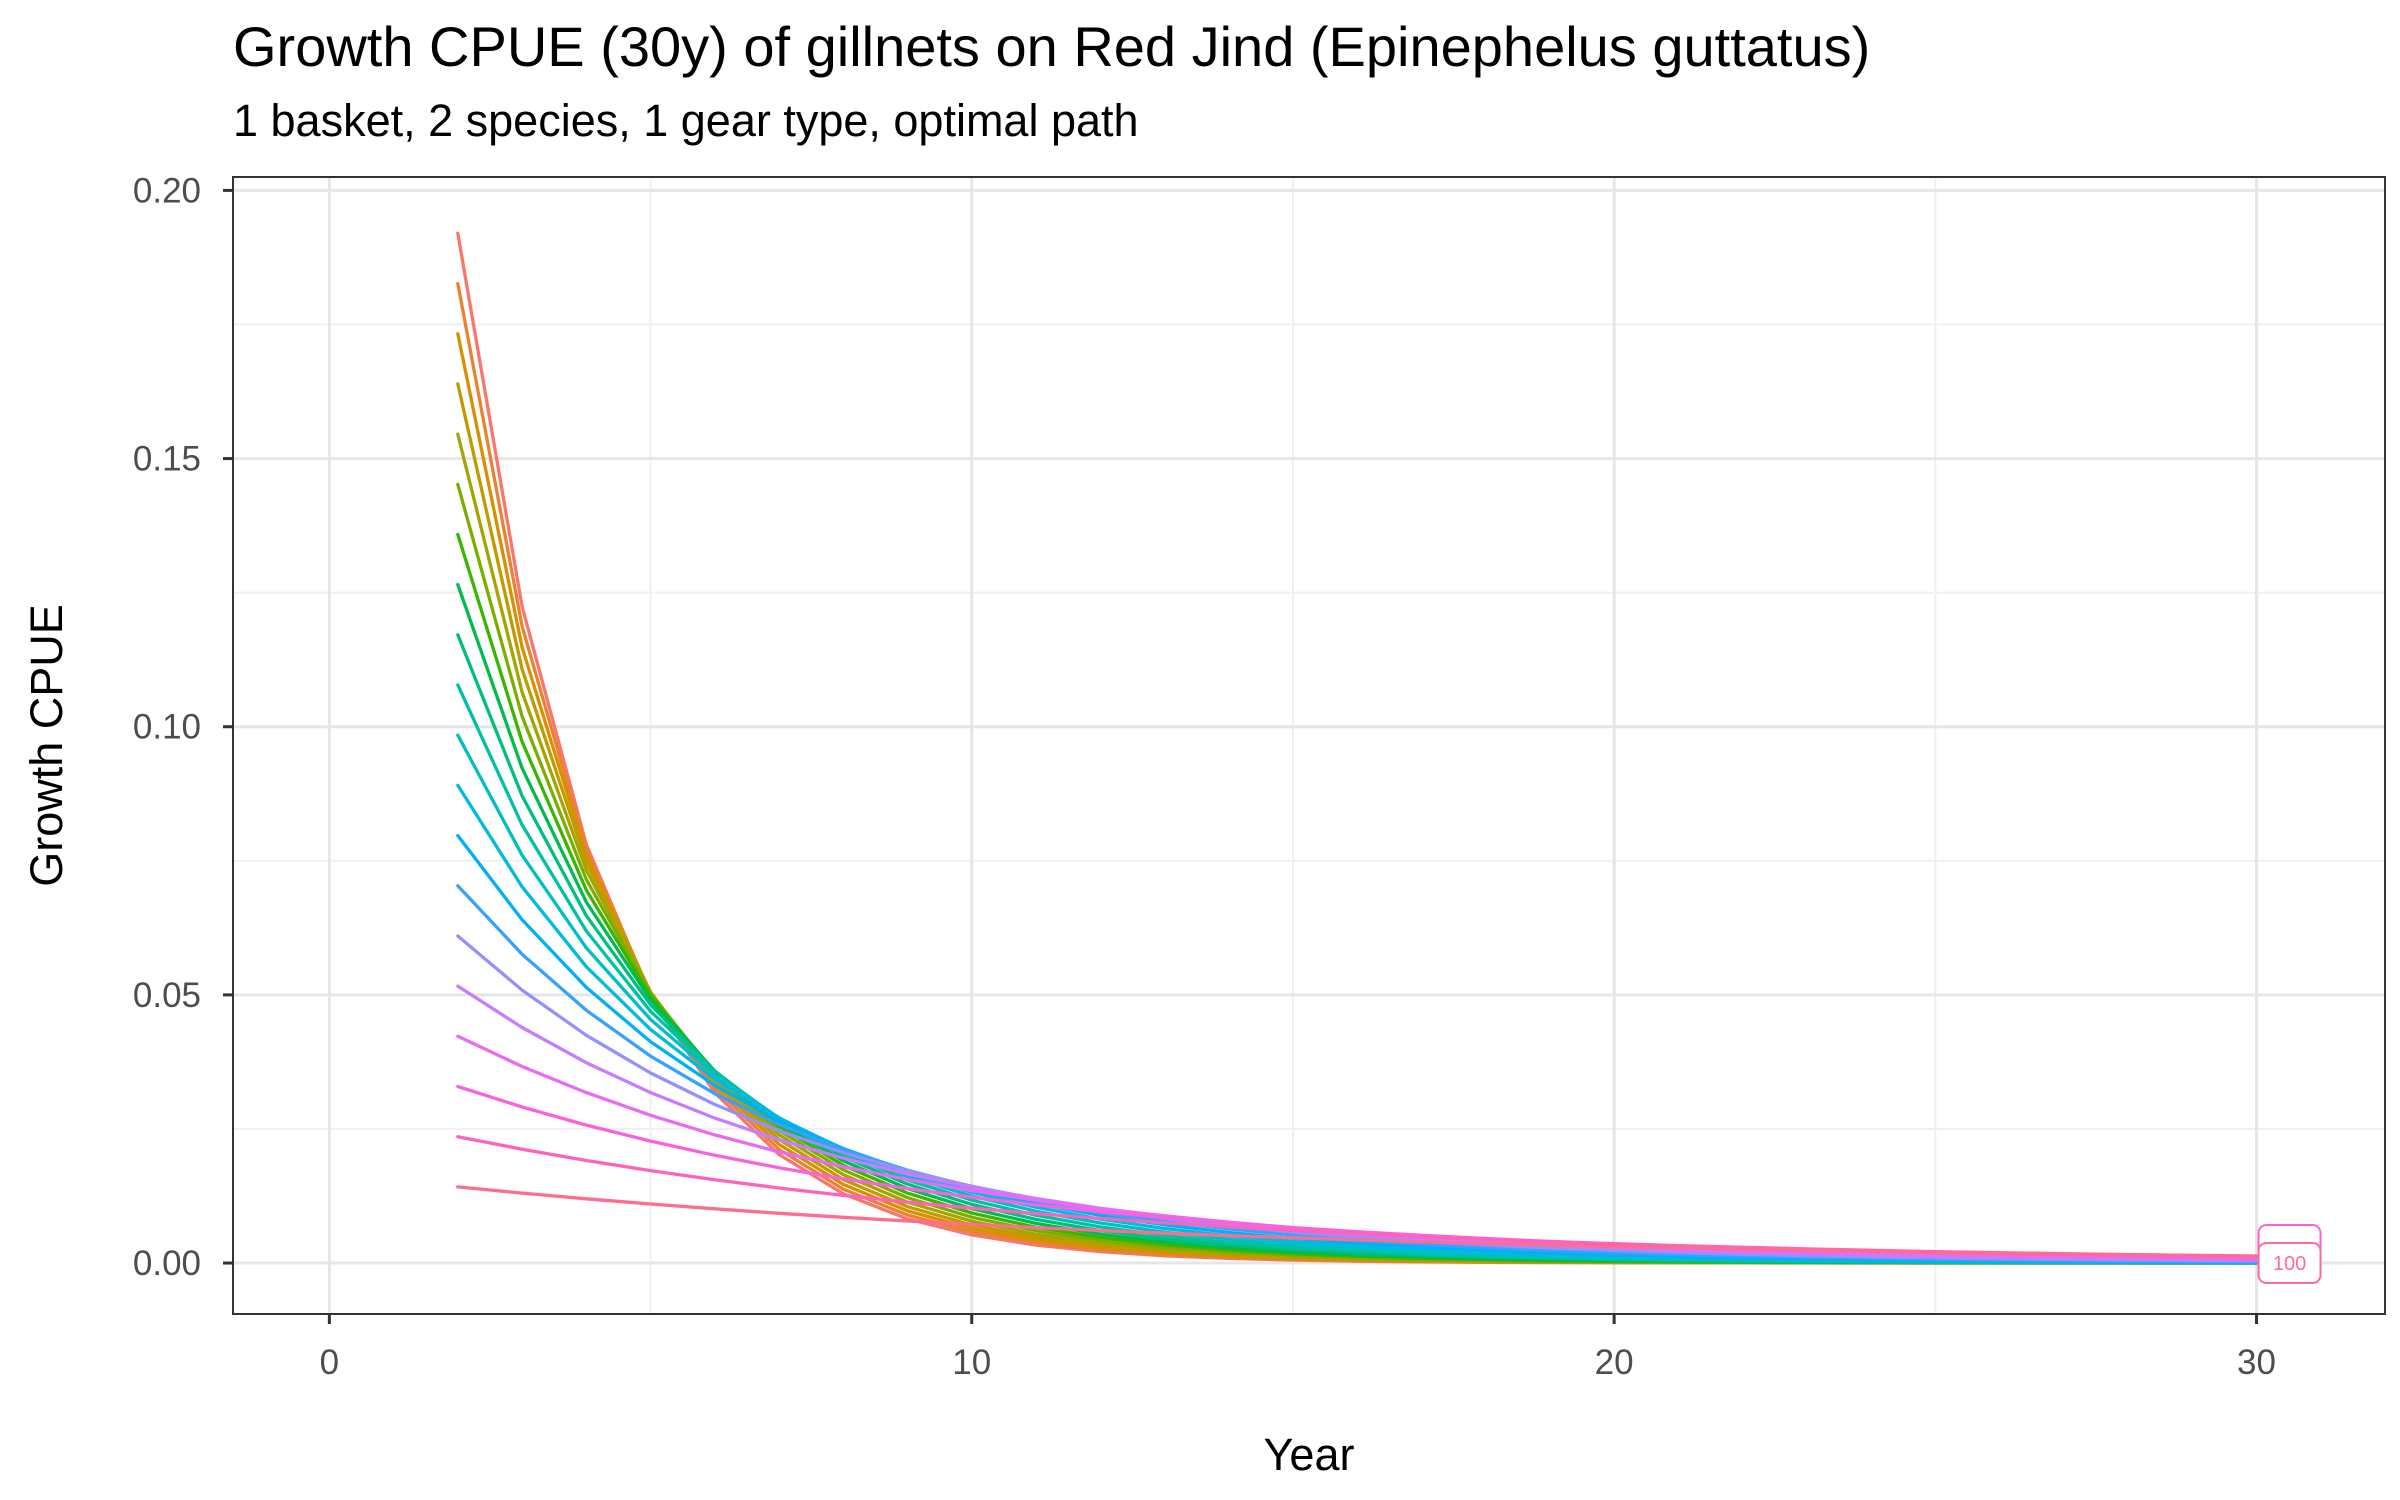  Describe the element at coordinates (167, 727) in the screenshot. I see `y-tick-label: 0.10` at that location.